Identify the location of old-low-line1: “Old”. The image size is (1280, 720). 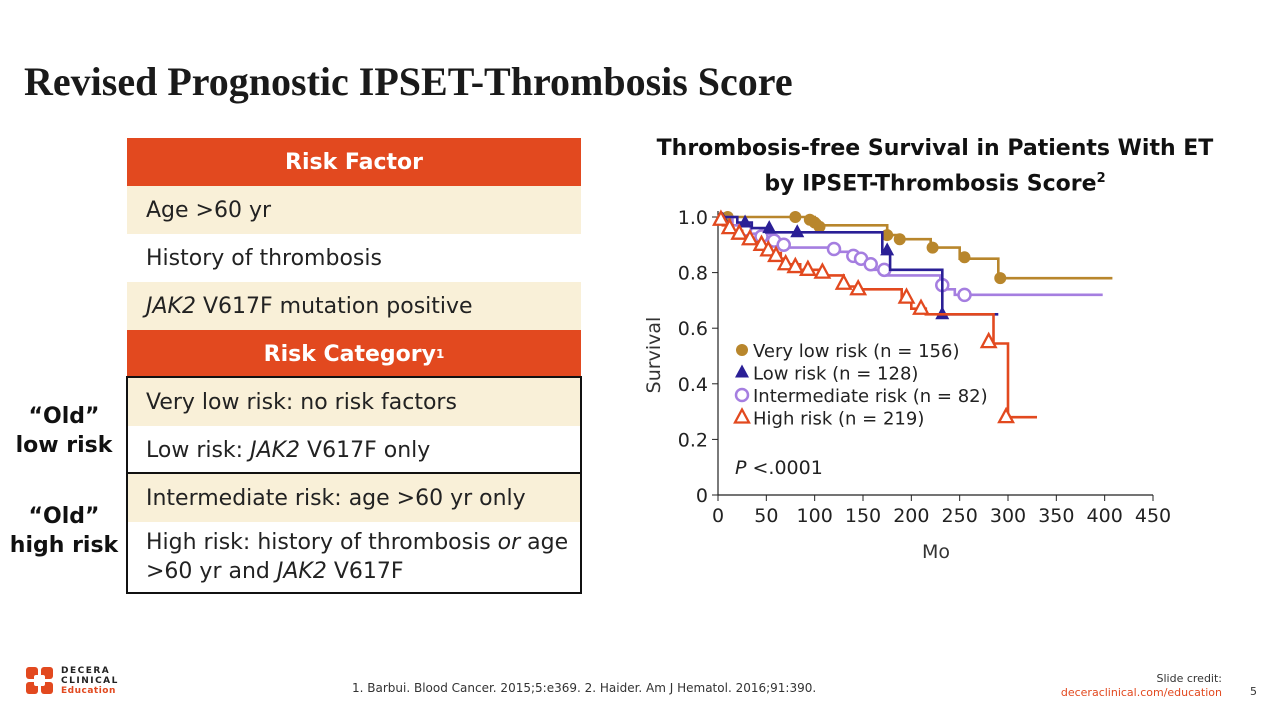
(64, 416).